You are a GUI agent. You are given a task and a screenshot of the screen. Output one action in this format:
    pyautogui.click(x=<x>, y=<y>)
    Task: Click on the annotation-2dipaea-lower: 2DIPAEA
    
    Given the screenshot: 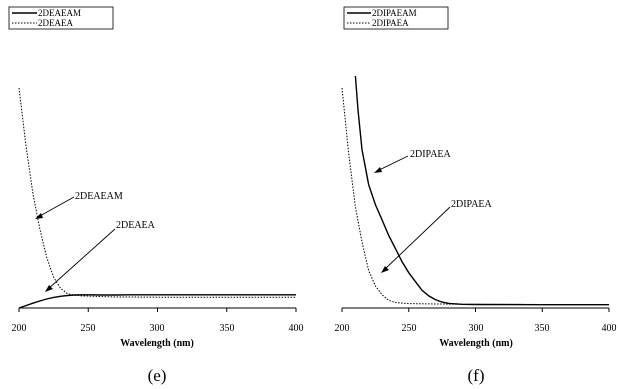 What is the action you would take?
    pyautogui.click(x=437, y=236)
    